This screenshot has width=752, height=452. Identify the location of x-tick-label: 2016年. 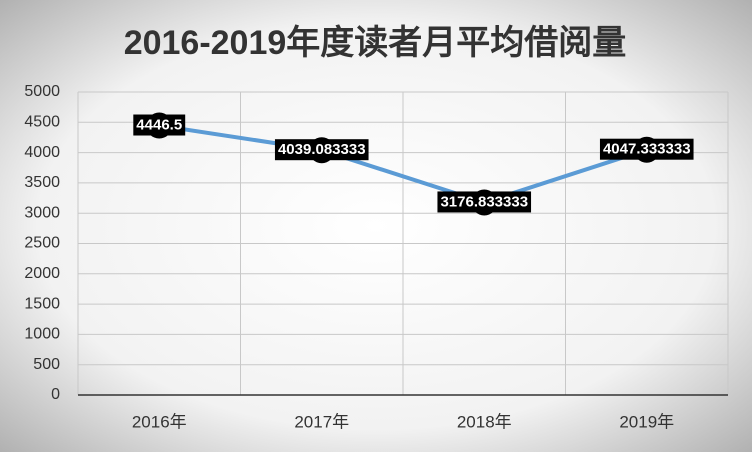
(159, 421).